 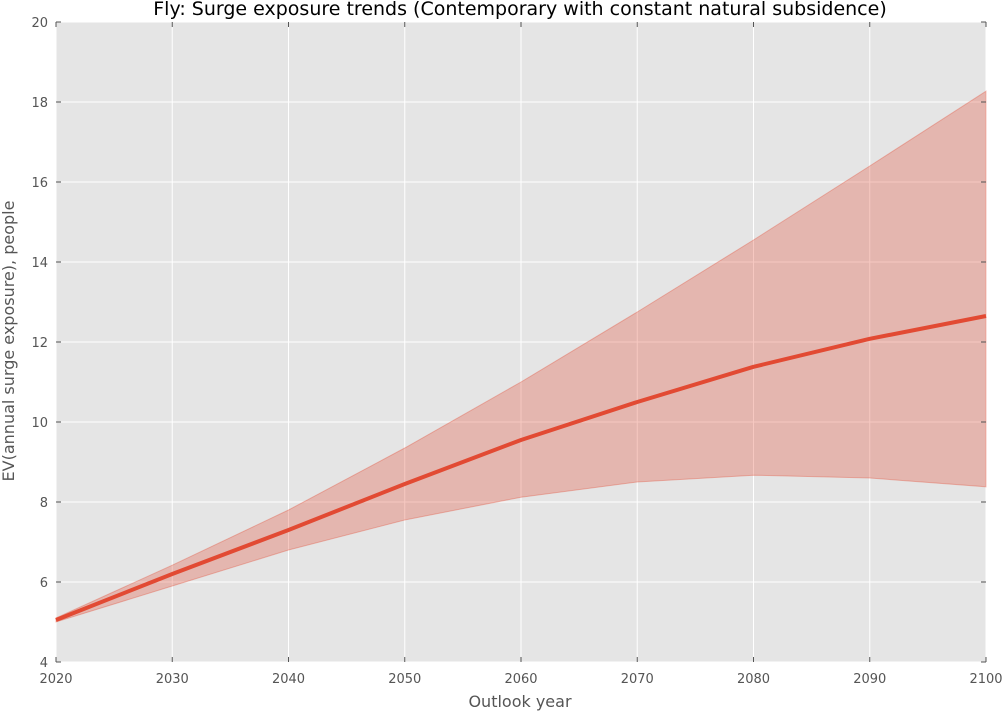 I want to click on x-tick-label: 2090, so click(x=869, y=679).